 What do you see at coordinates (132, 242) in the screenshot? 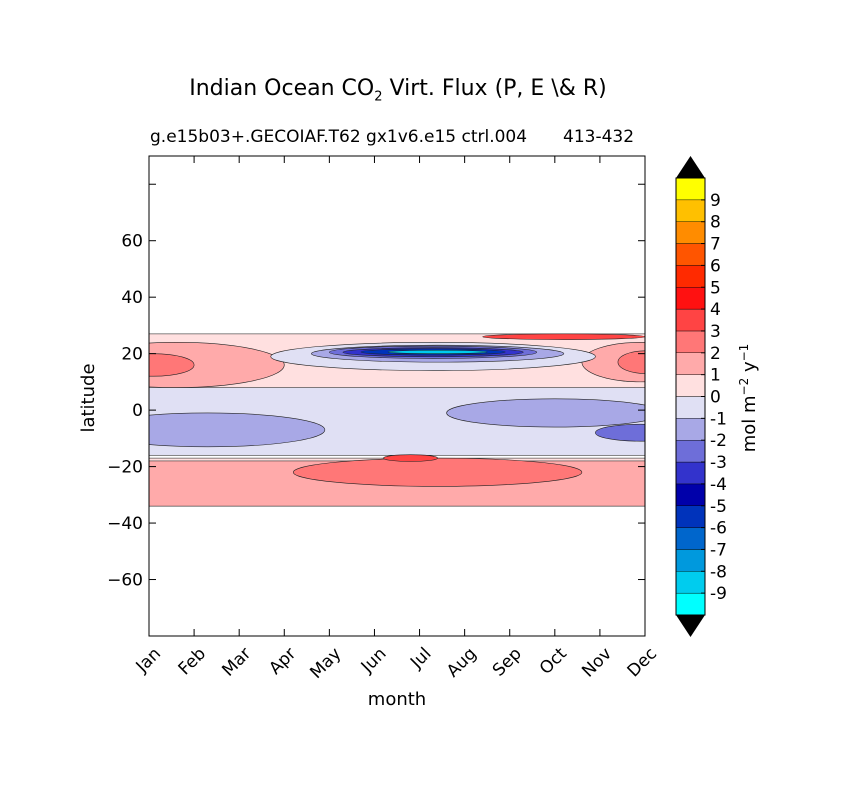
I see `y-tick-label: 60` at bounding box center [132, 242].